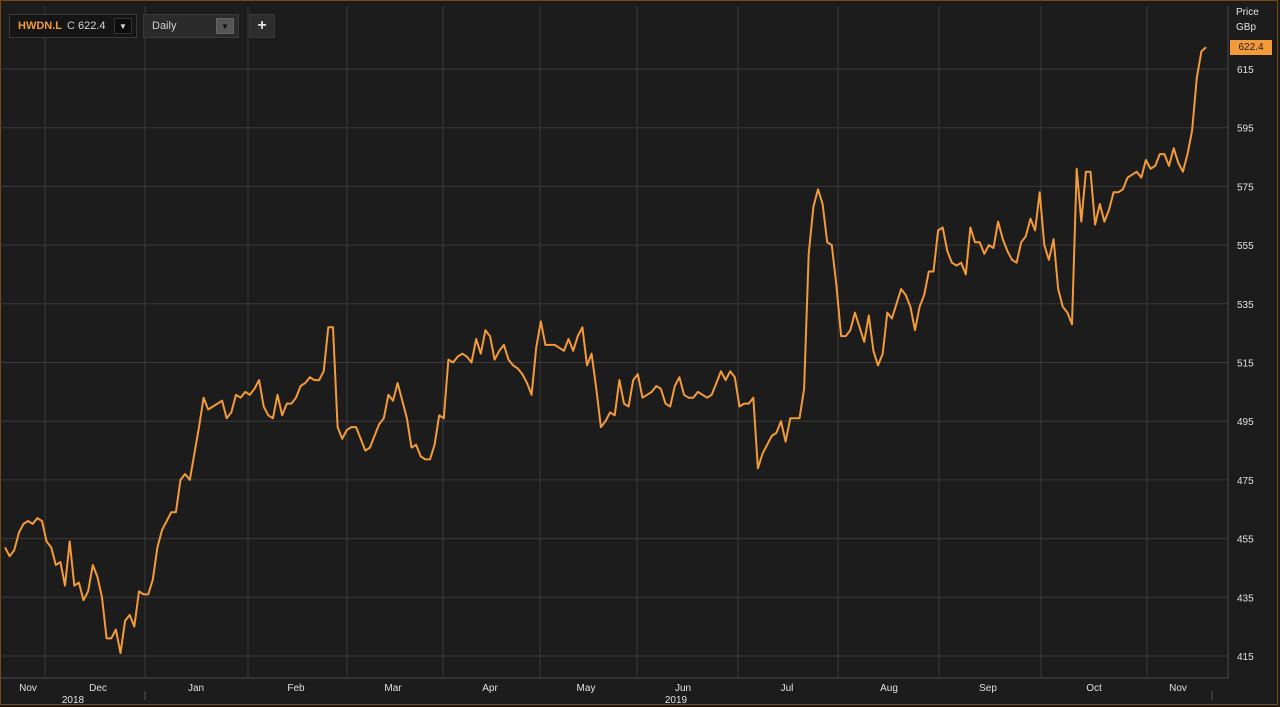  What do you see at coordinates (1245, 657) in the screenshot?
I see `y-tick-label: 415` at bounding box center [1245, 657].